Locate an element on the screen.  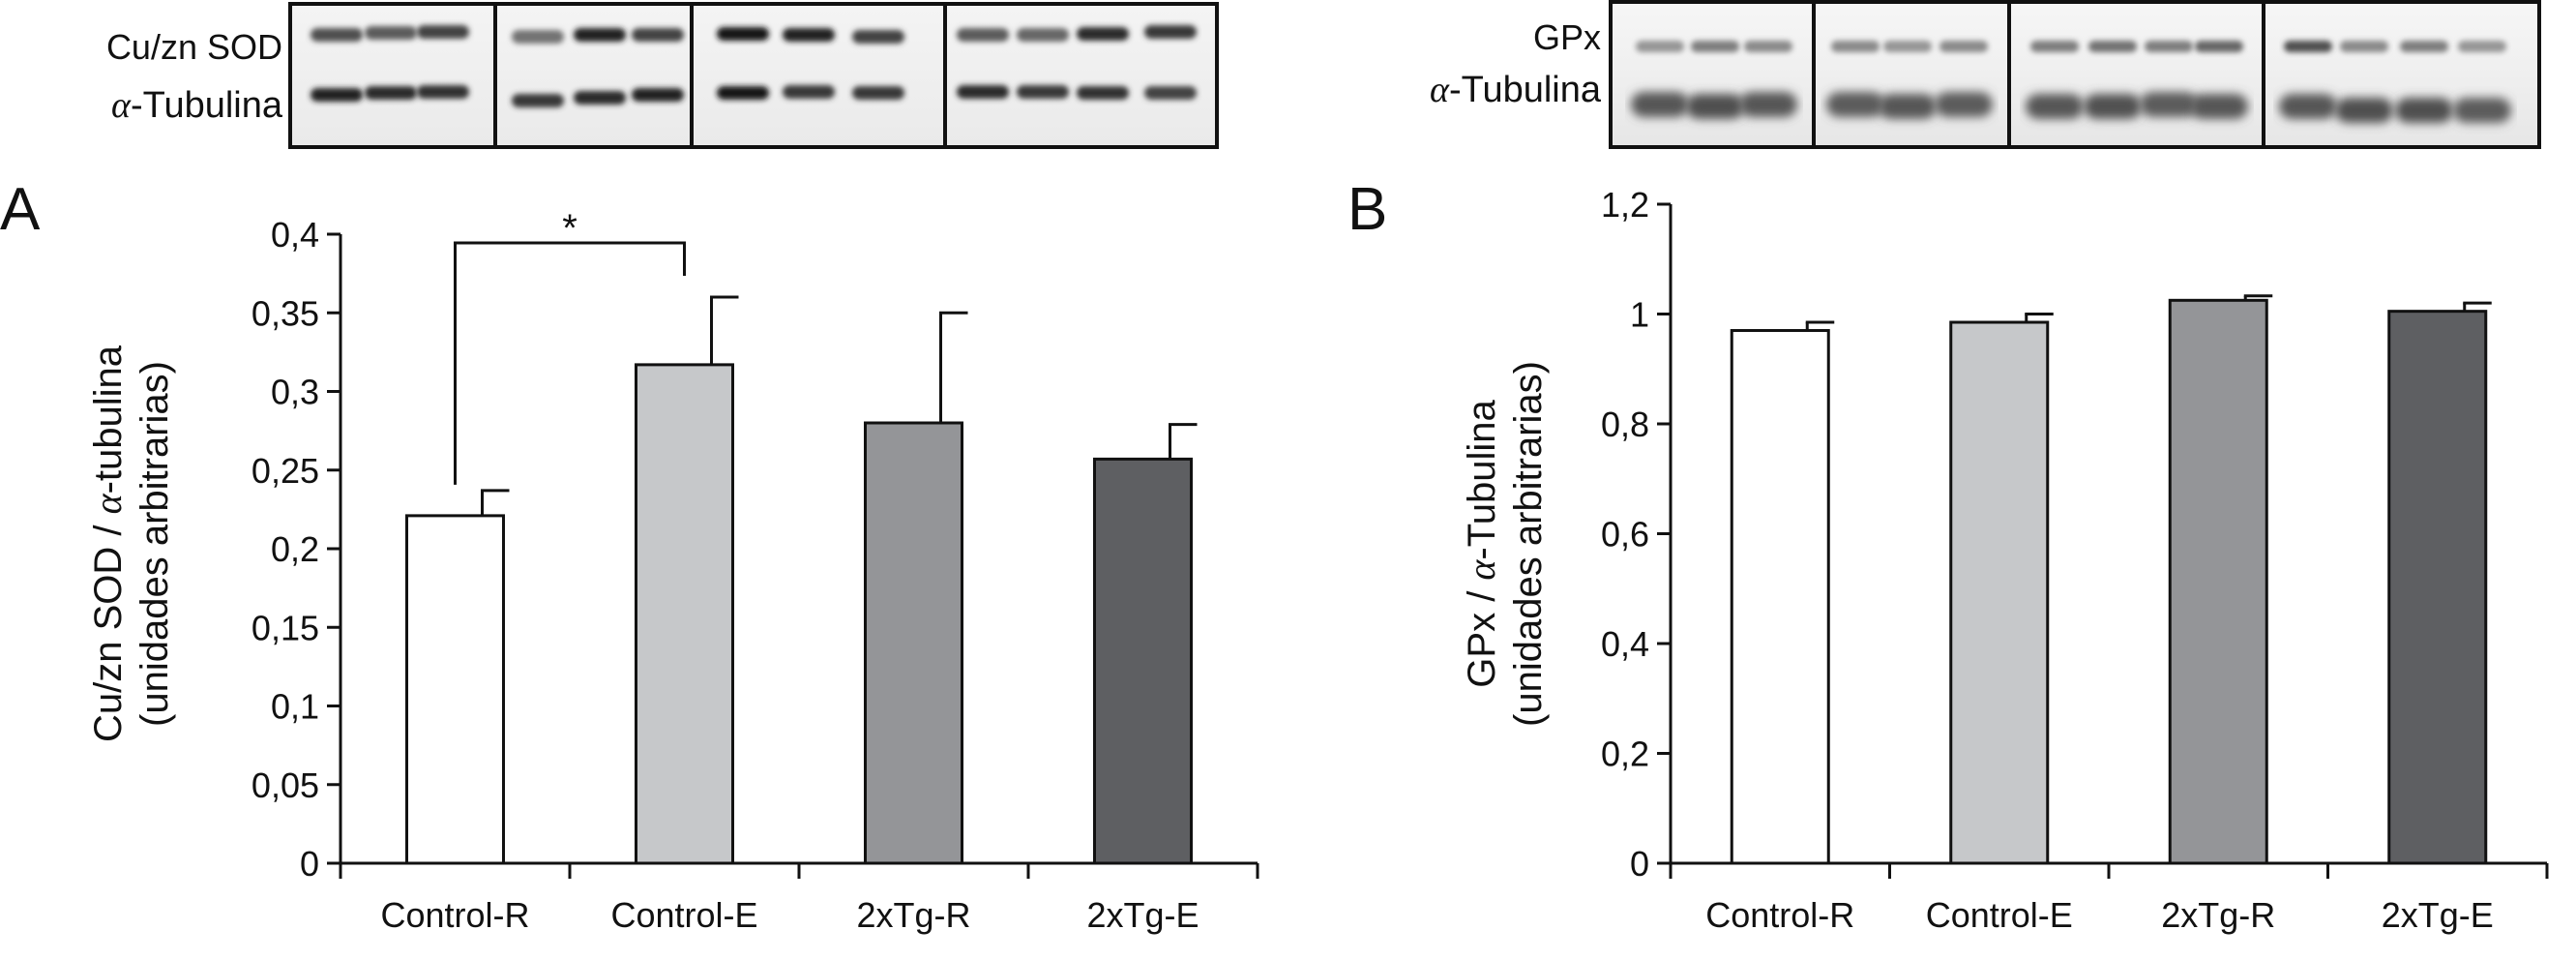
blot-a-label-tubulin: α-Tubulina is located at coordinates (197, 106).